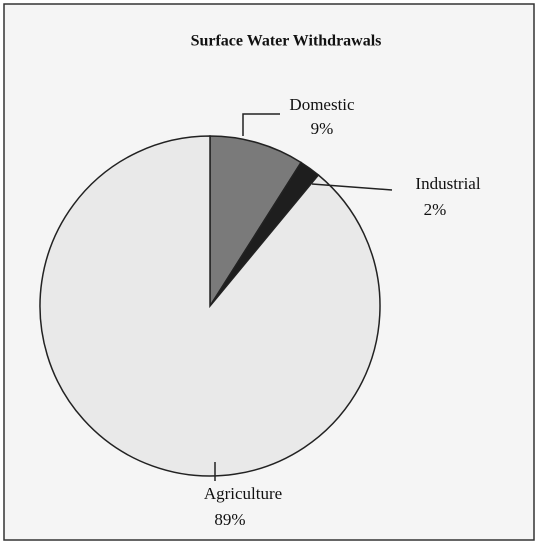 This screenshot has height=546, width=541. What do you see at coordinates (322, 128) in the screenshot?
I see `slice-value-label: 9%` at bounding box center [322, 128].